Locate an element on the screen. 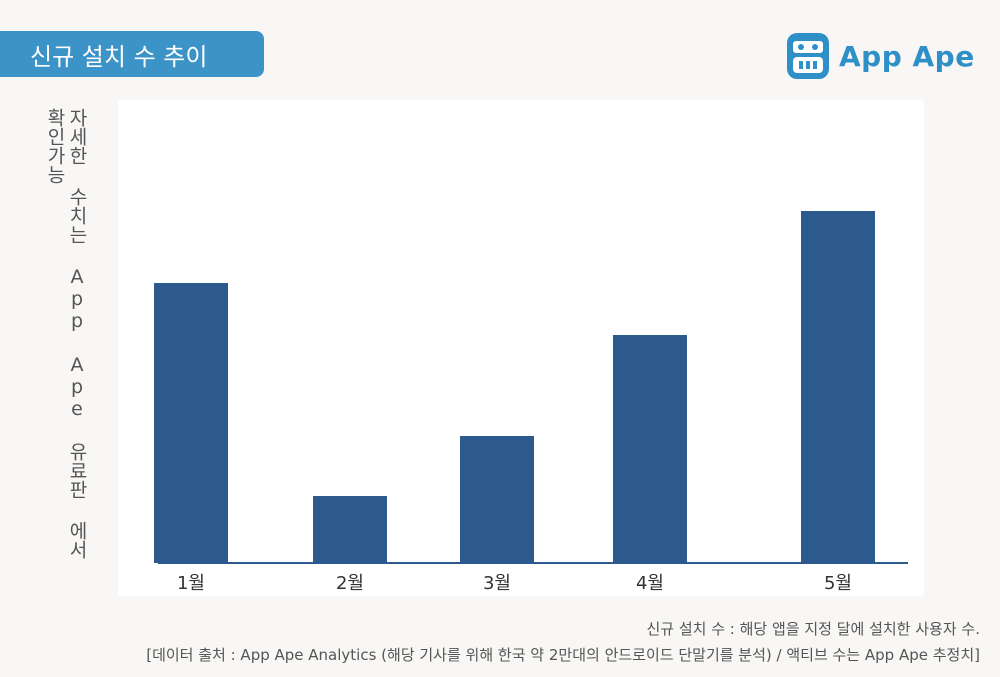 The width and height of the screenshot is (1000, 677). y-axis-label: 자세한 수치는 App Ape 유료판 에서 확인가능 is located at coordinates (66, 333).